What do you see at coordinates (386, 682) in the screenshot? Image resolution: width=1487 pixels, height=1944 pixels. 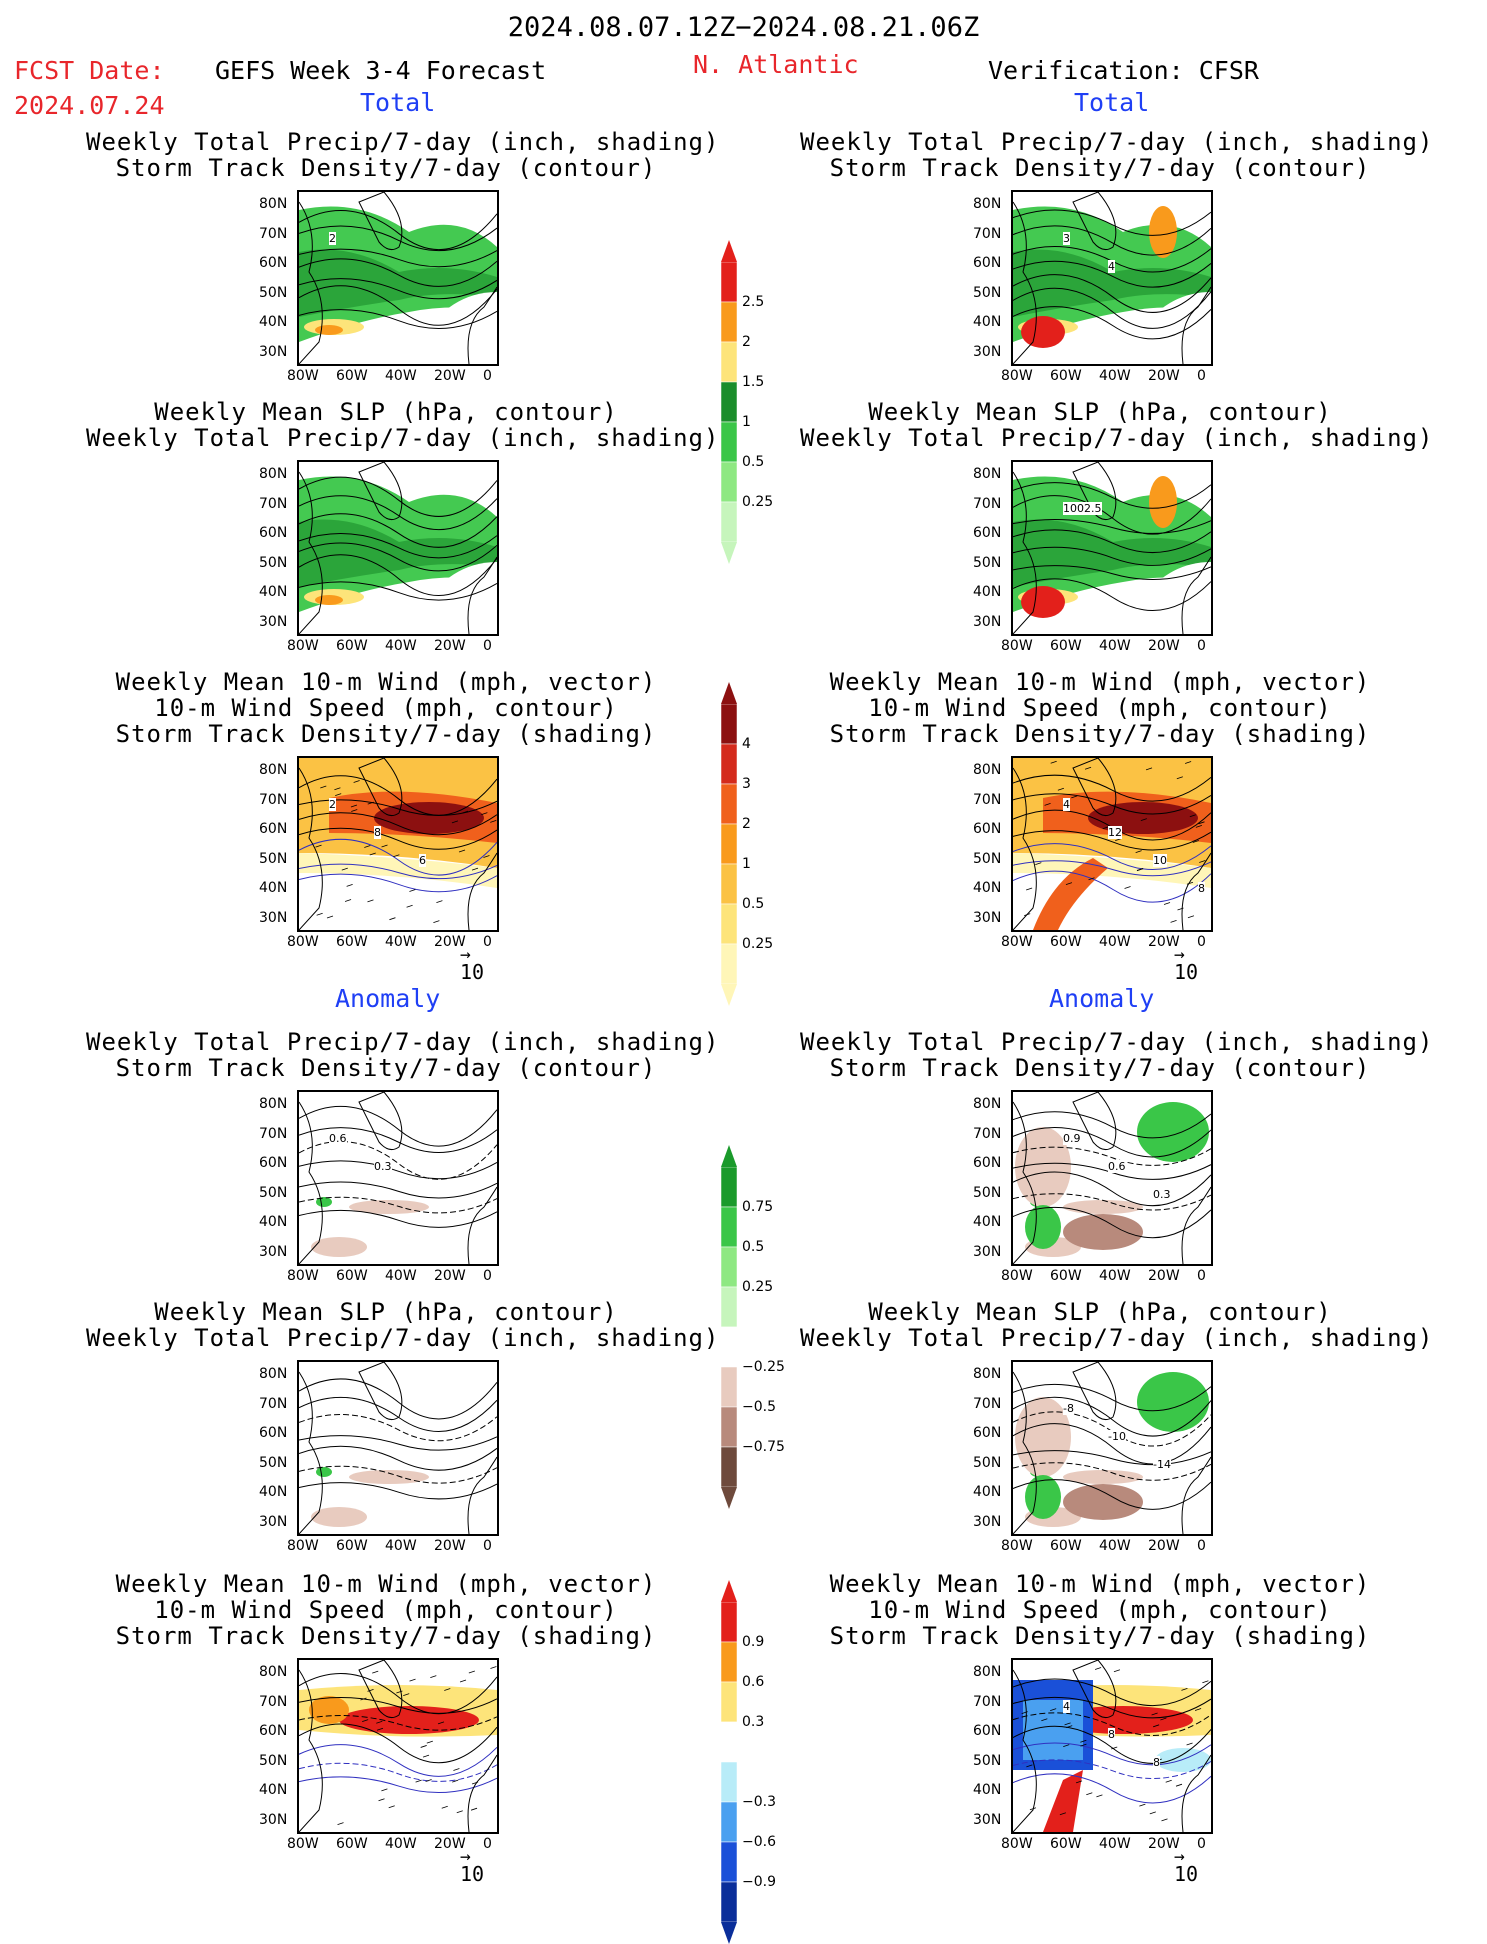 I see `panel-title-line: Weekly Mean 10-m Wind (mph, vector)` at bounding box center [386, 682].